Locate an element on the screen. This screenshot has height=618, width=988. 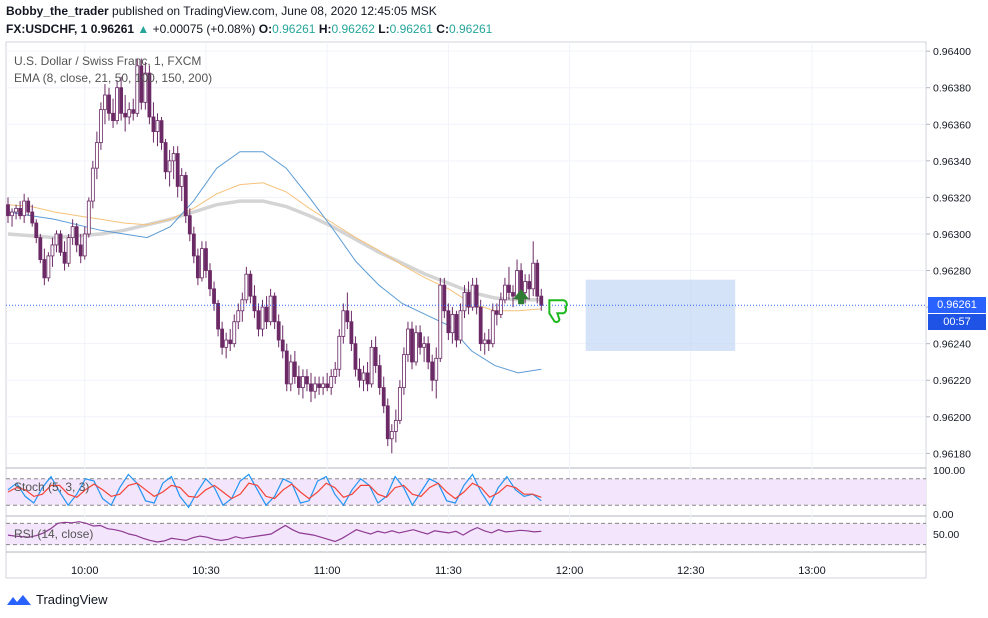
price-tick-label: 0.96380 is located at coordinates (952, 89).